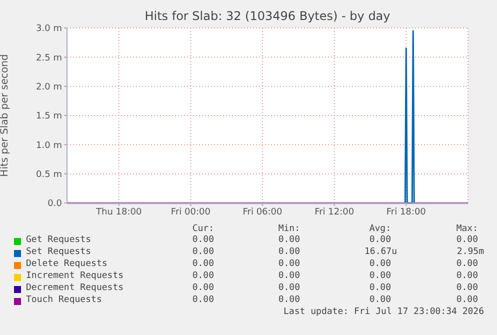 The height and width of the screenshot is (335, 497). What do you see at coordinates (379, 229) in the screenshot?
I see `text: Avg:` at bounding box center [379, 229].